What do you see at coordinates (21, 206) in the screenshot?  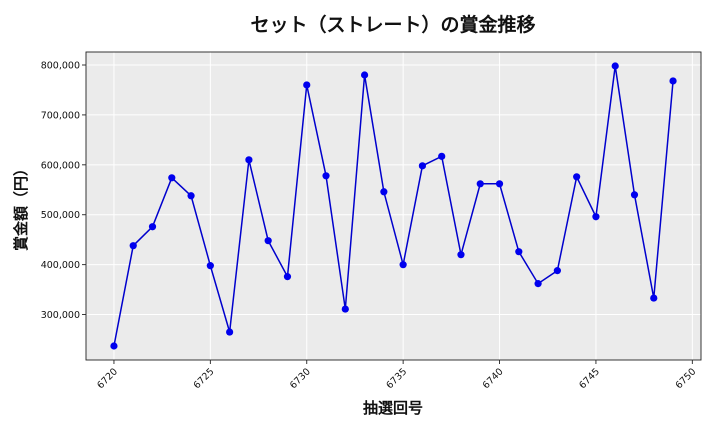 I see `y-axis-label: 賞金額（円）` at bounding box center [21, 206].